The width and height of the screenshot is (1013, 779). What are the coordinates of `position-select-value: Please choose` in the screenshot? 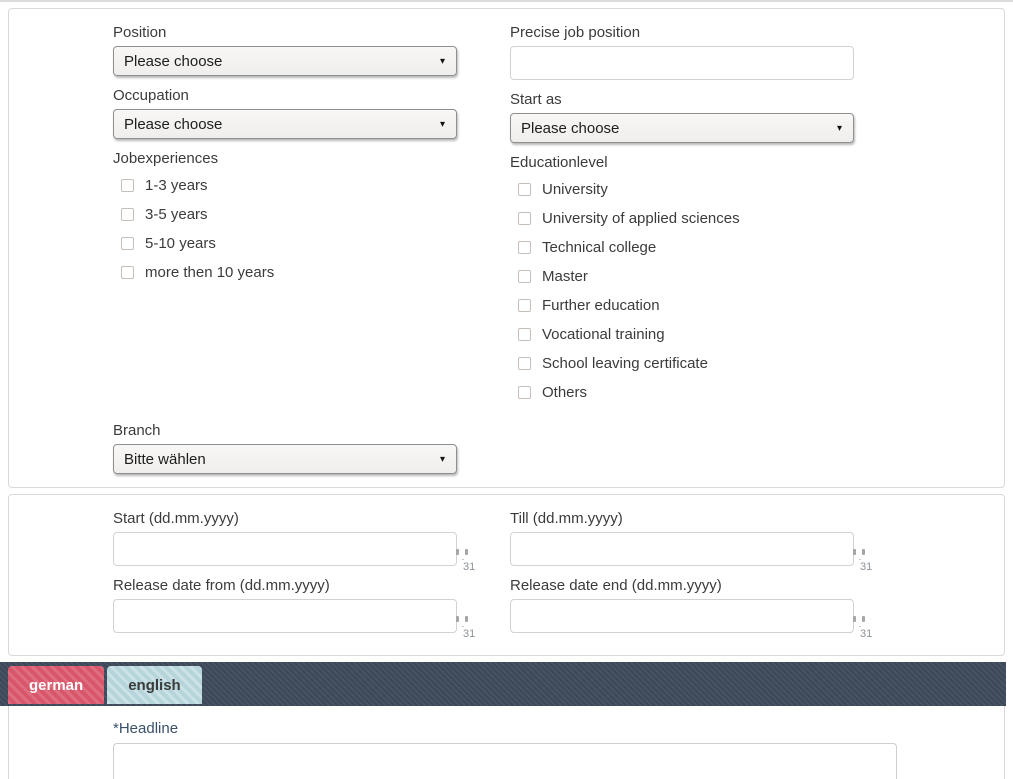 It's located at (173, 61).